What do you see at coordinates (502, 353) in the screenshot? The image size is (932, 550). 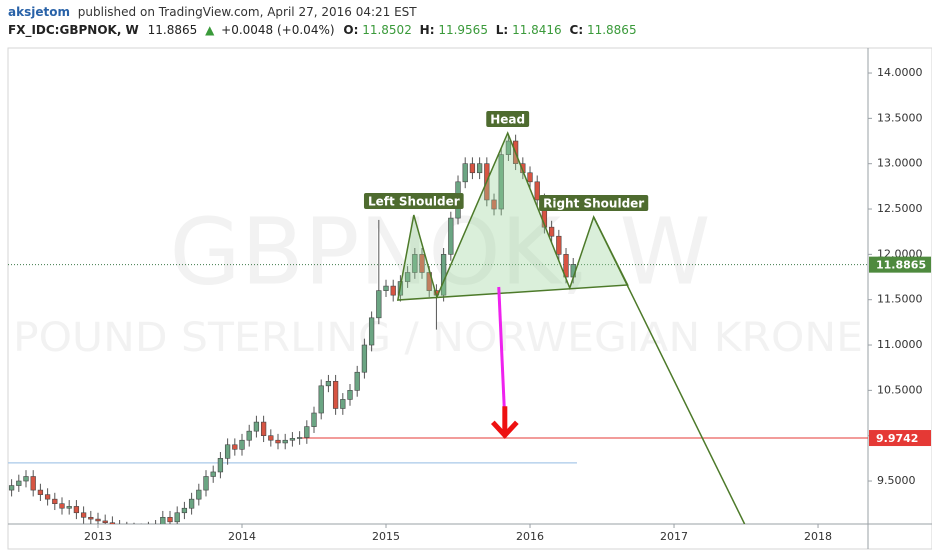 I see `target-arrow` at bounding box center [502, 353].